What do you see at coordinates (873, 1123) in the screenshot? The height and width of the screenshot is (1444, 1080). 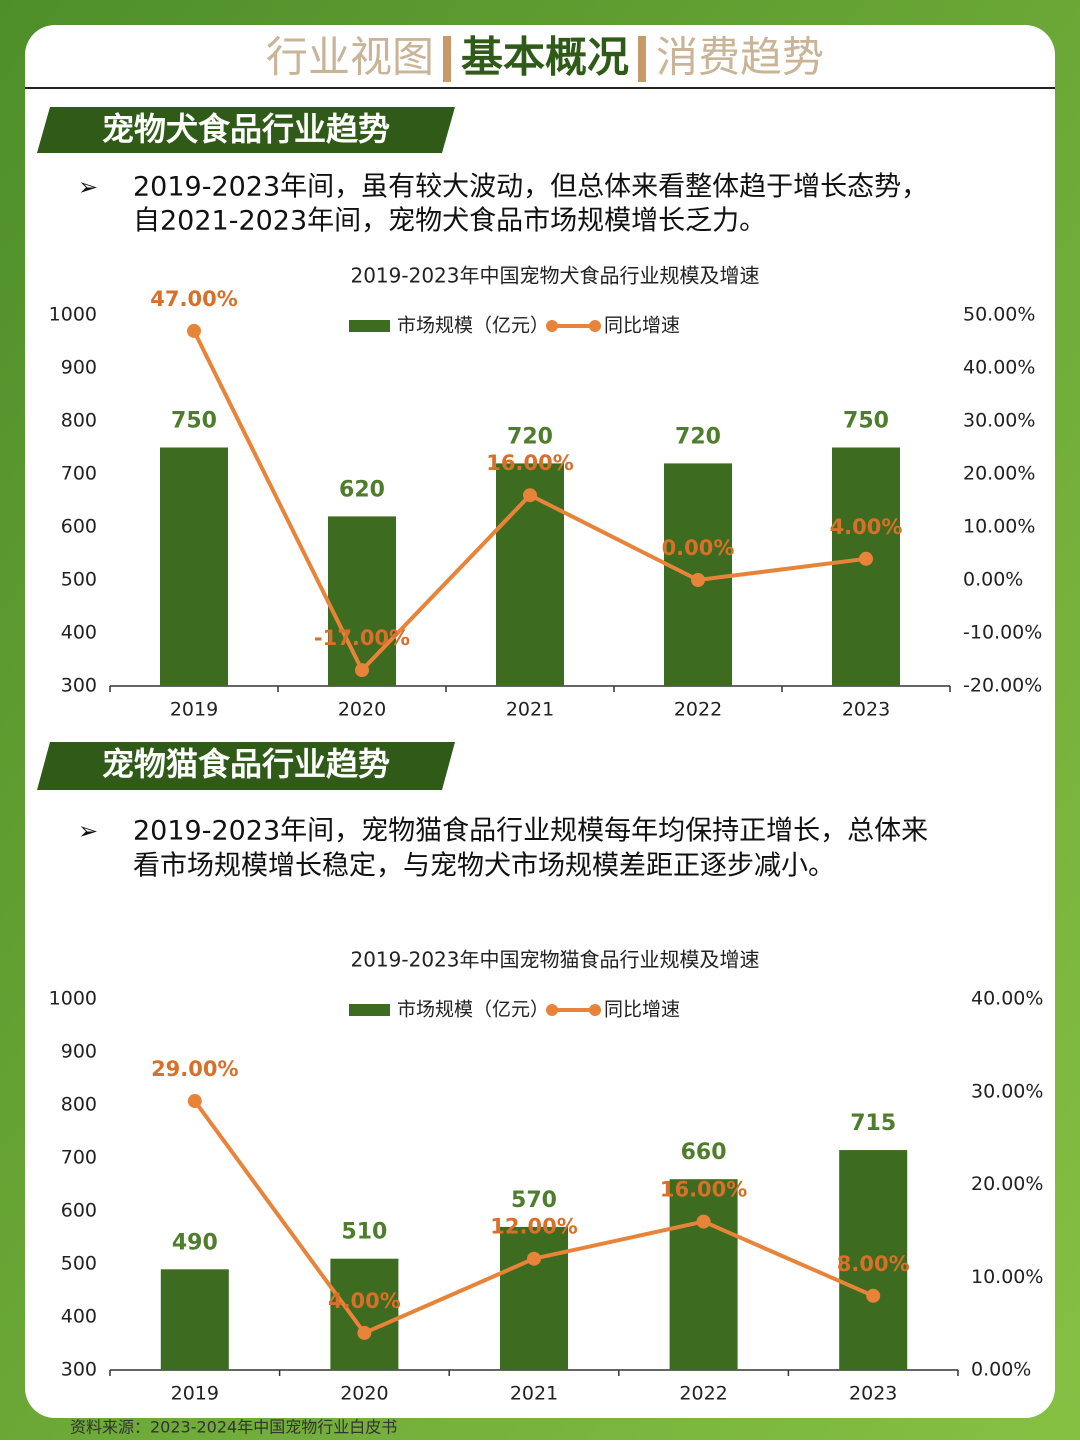 I see `bar-value-label: 715` at bounding box center [873, 1123].